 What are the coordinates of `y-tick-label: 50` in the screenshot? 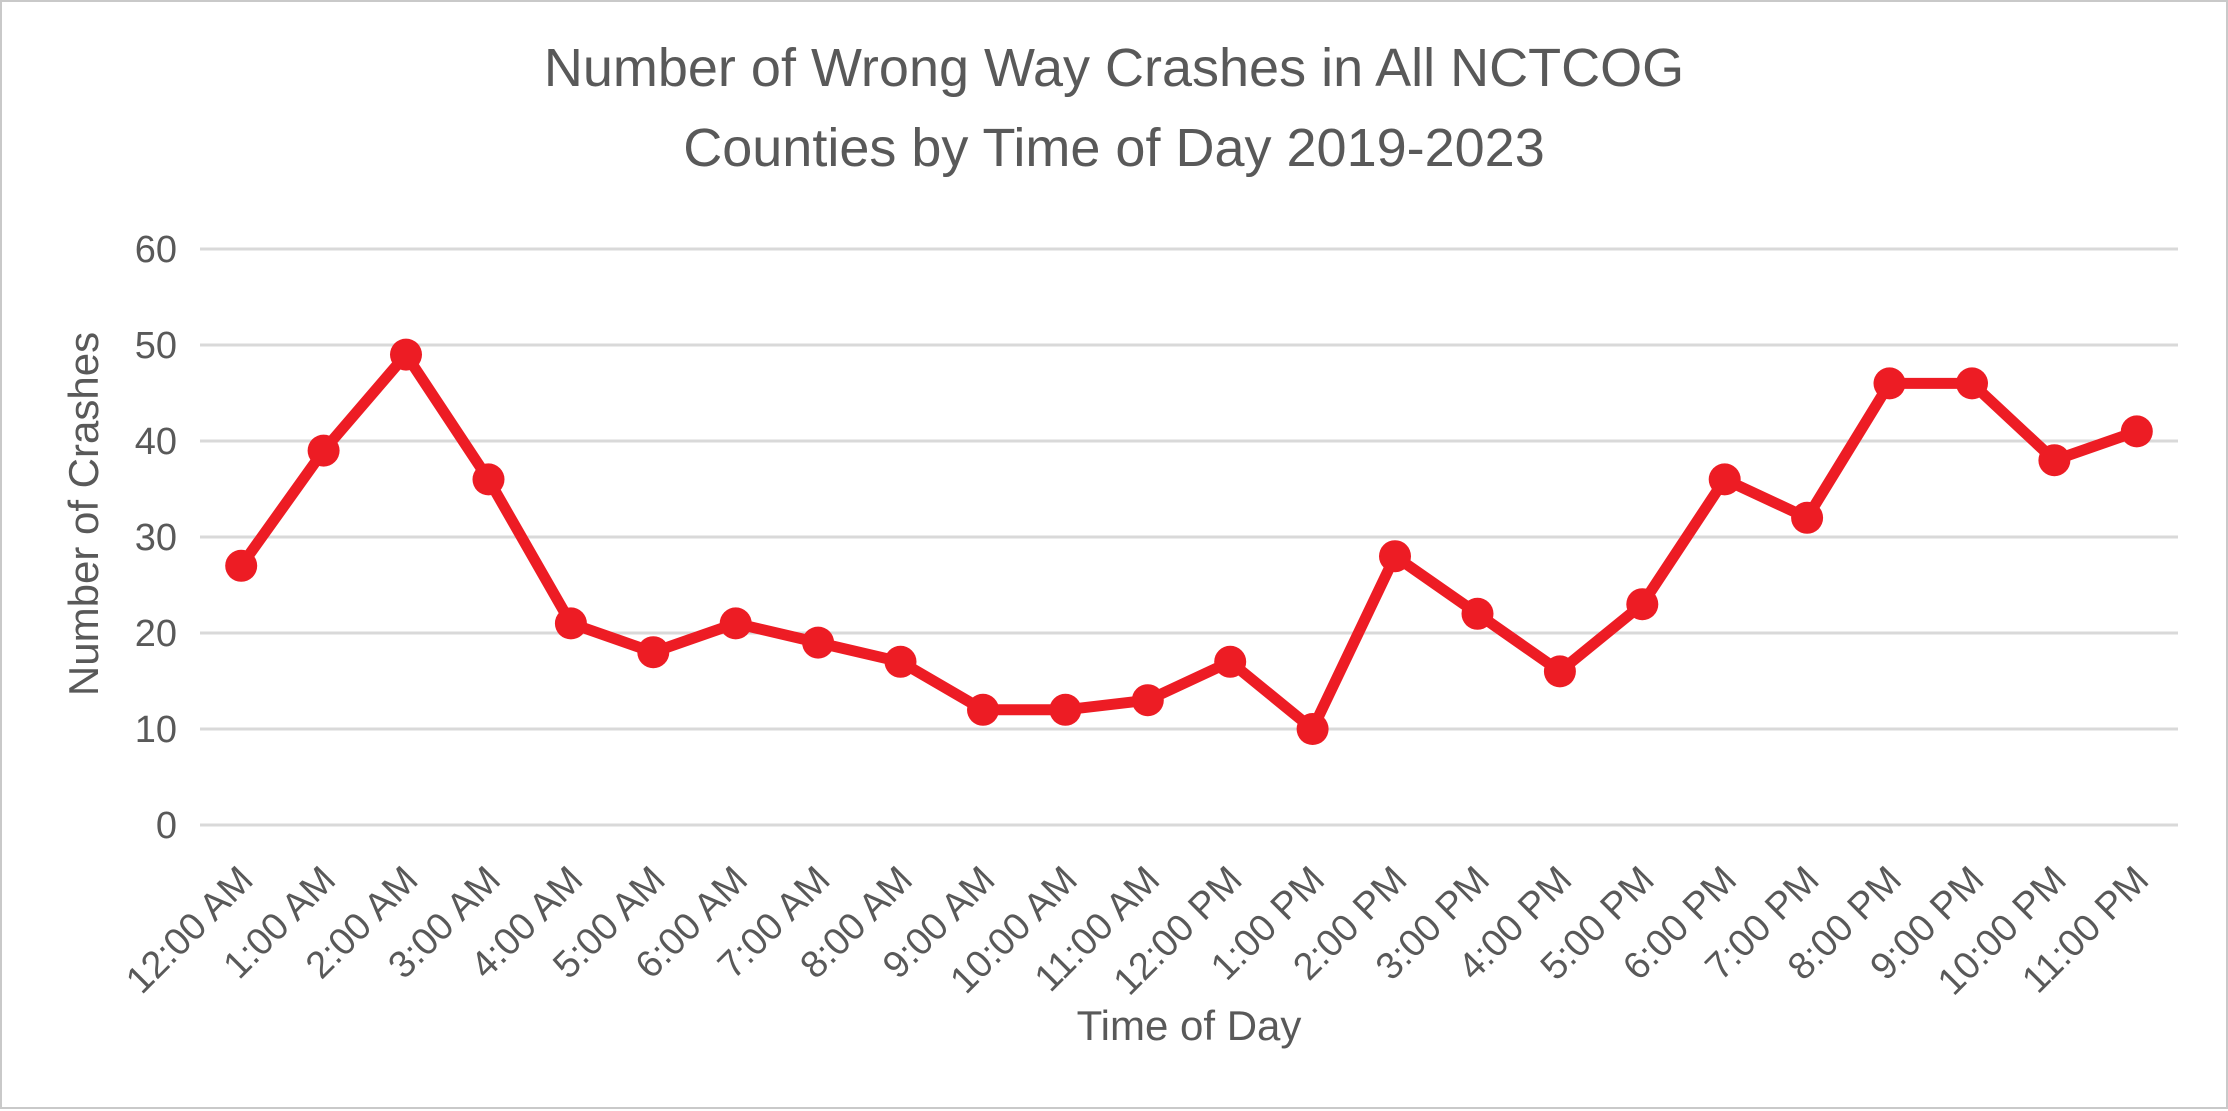 It's located at (156, 346).